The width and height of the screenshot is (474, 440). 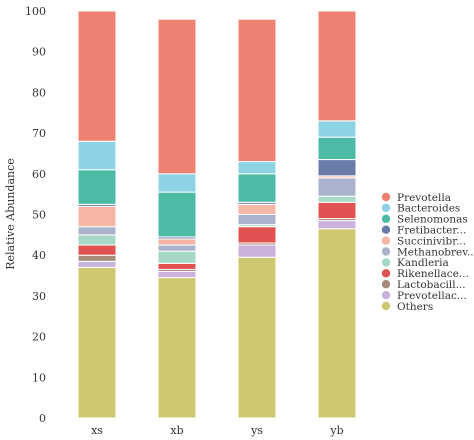 What do you see at coordinates (97, 430) in the screenshot?
I see `x-tick-label: xs` at bounding box center [97, 430].